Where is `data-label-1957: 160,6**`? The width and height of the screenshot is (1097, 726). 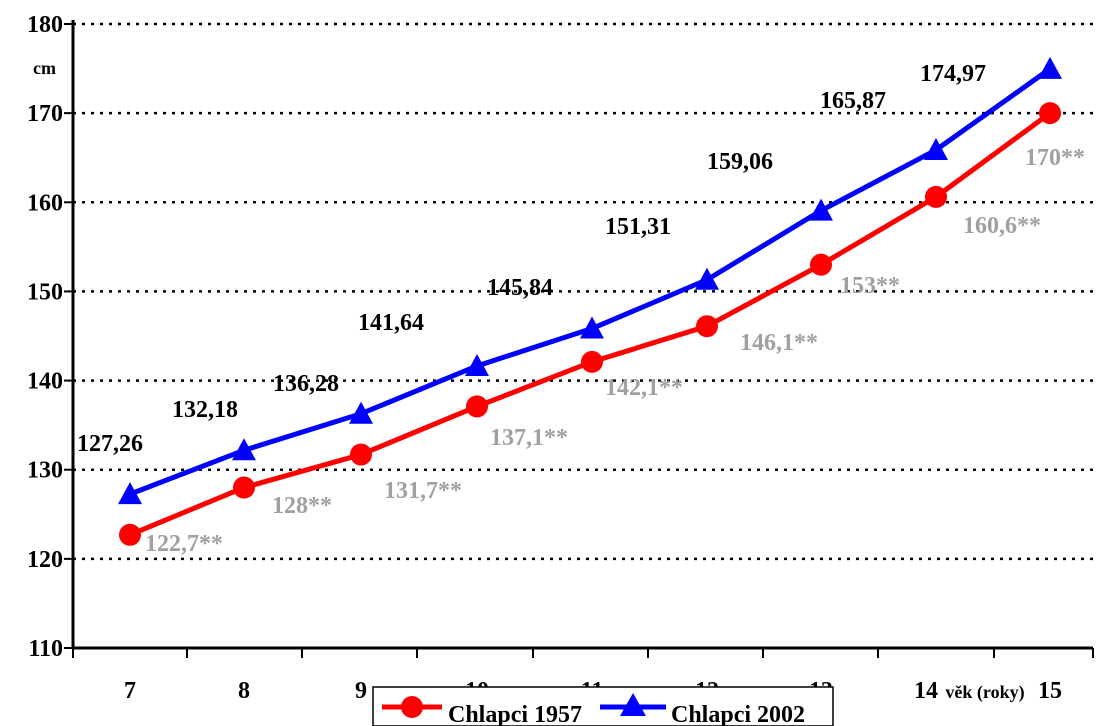 data-label-1957: 160,6** is located at coordinates (1002, 226).